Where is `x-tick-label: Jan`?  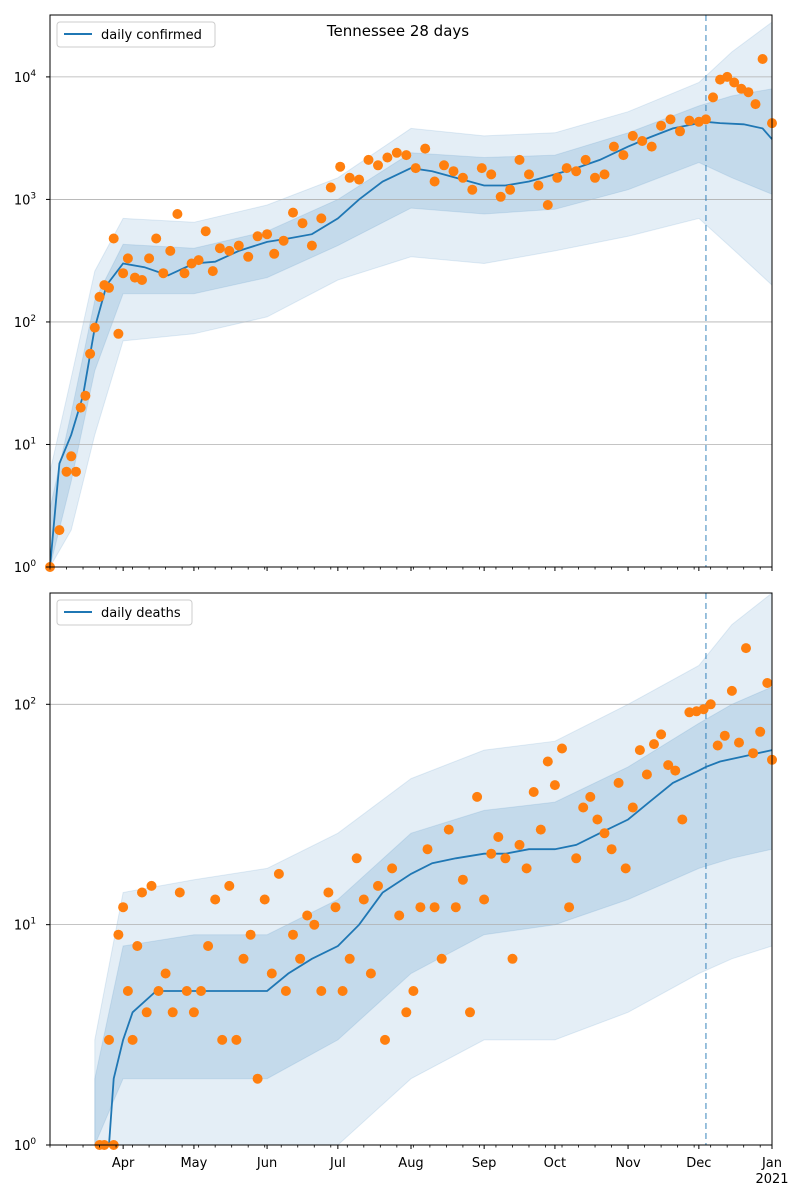
x-tick-label: Jan is located at coordinates (771, 1163).